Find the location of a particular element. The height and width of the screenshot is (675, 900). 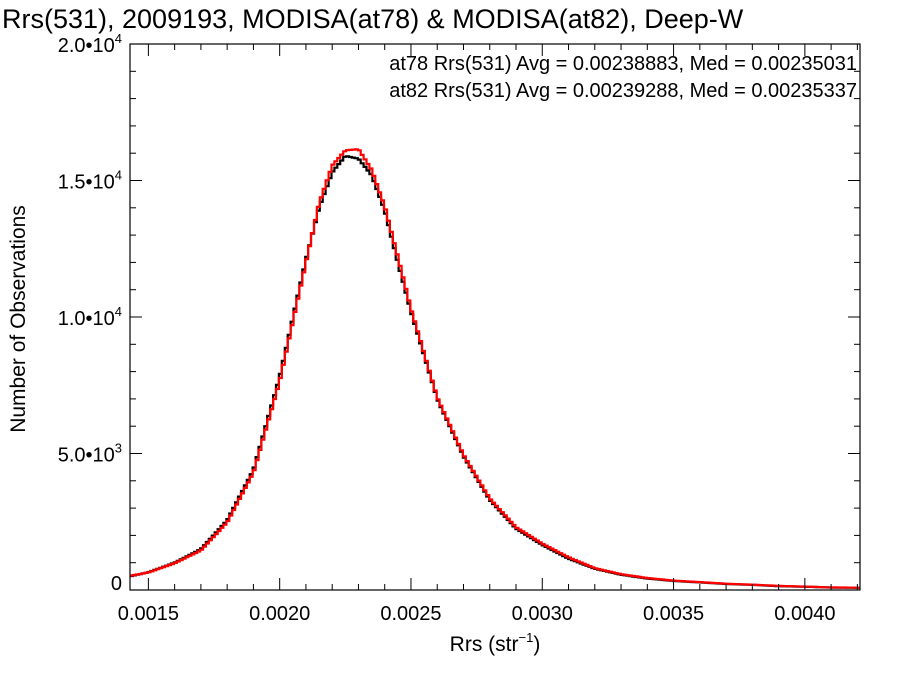

y-tick-label: 1.0•104 is located at coordinates (90, 317).